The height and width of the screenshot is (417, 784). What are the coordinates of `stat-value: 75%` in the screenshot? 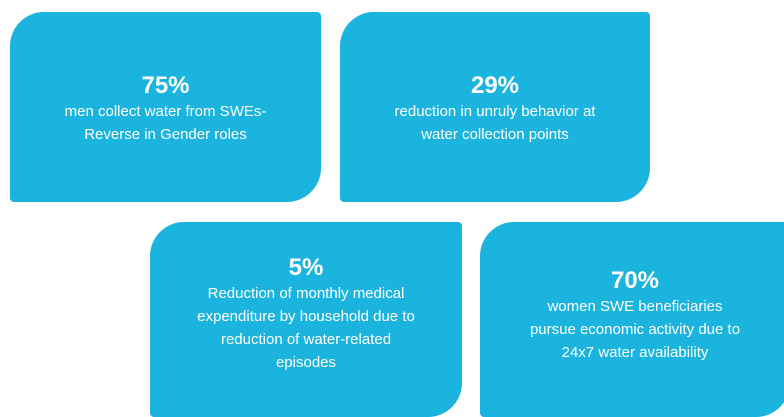 It's located at (165, 85).